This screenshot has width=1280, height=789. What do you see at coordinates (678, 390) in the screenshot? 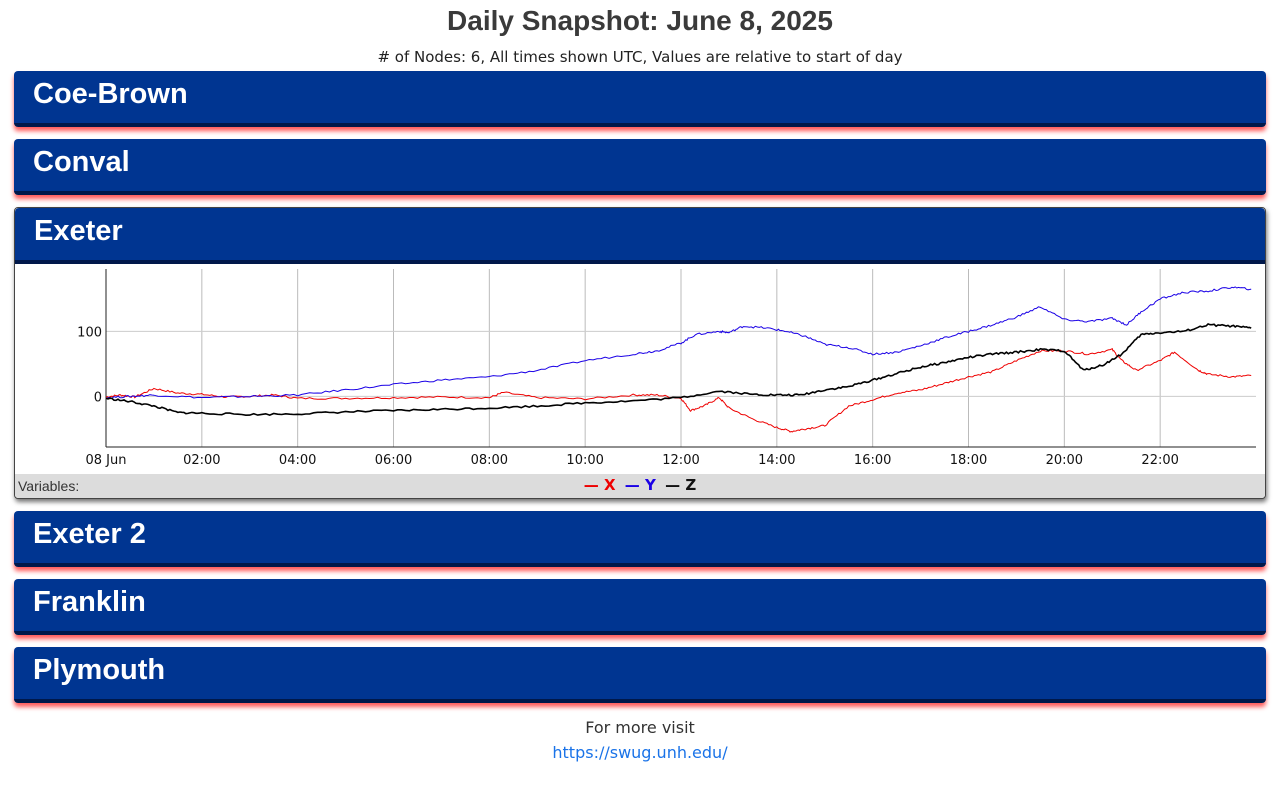
I see `series-line-x` at bounding box center [678, 390].